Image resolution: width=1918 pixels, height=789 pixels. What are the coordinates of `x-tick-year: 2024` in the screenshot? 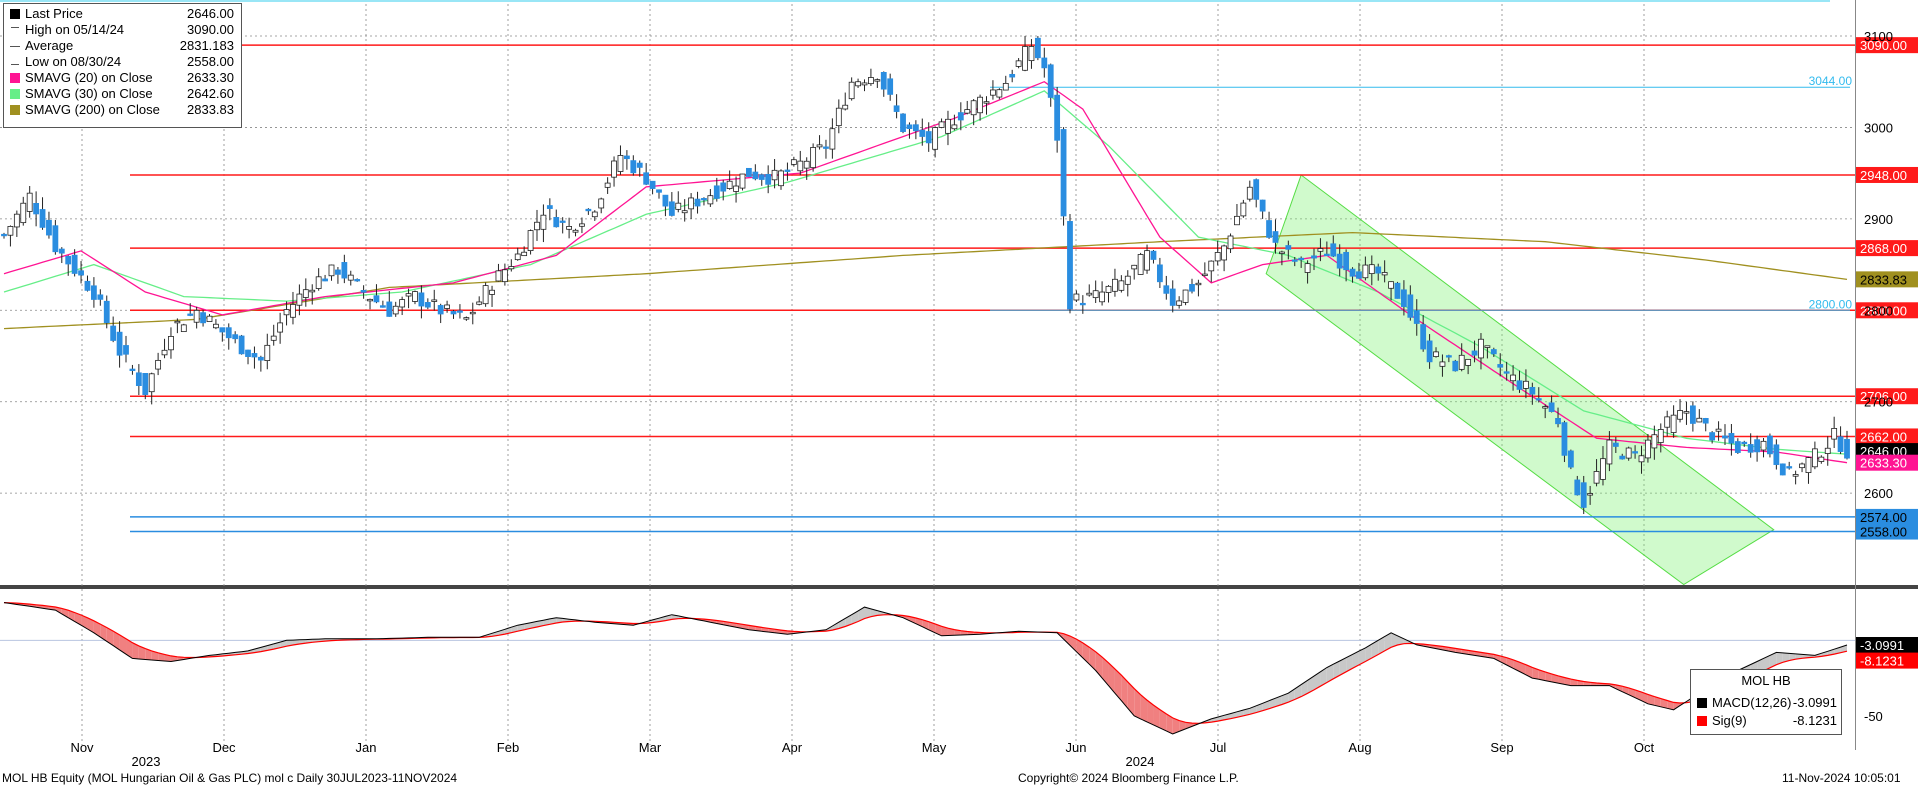 It's located at (1140, 761).